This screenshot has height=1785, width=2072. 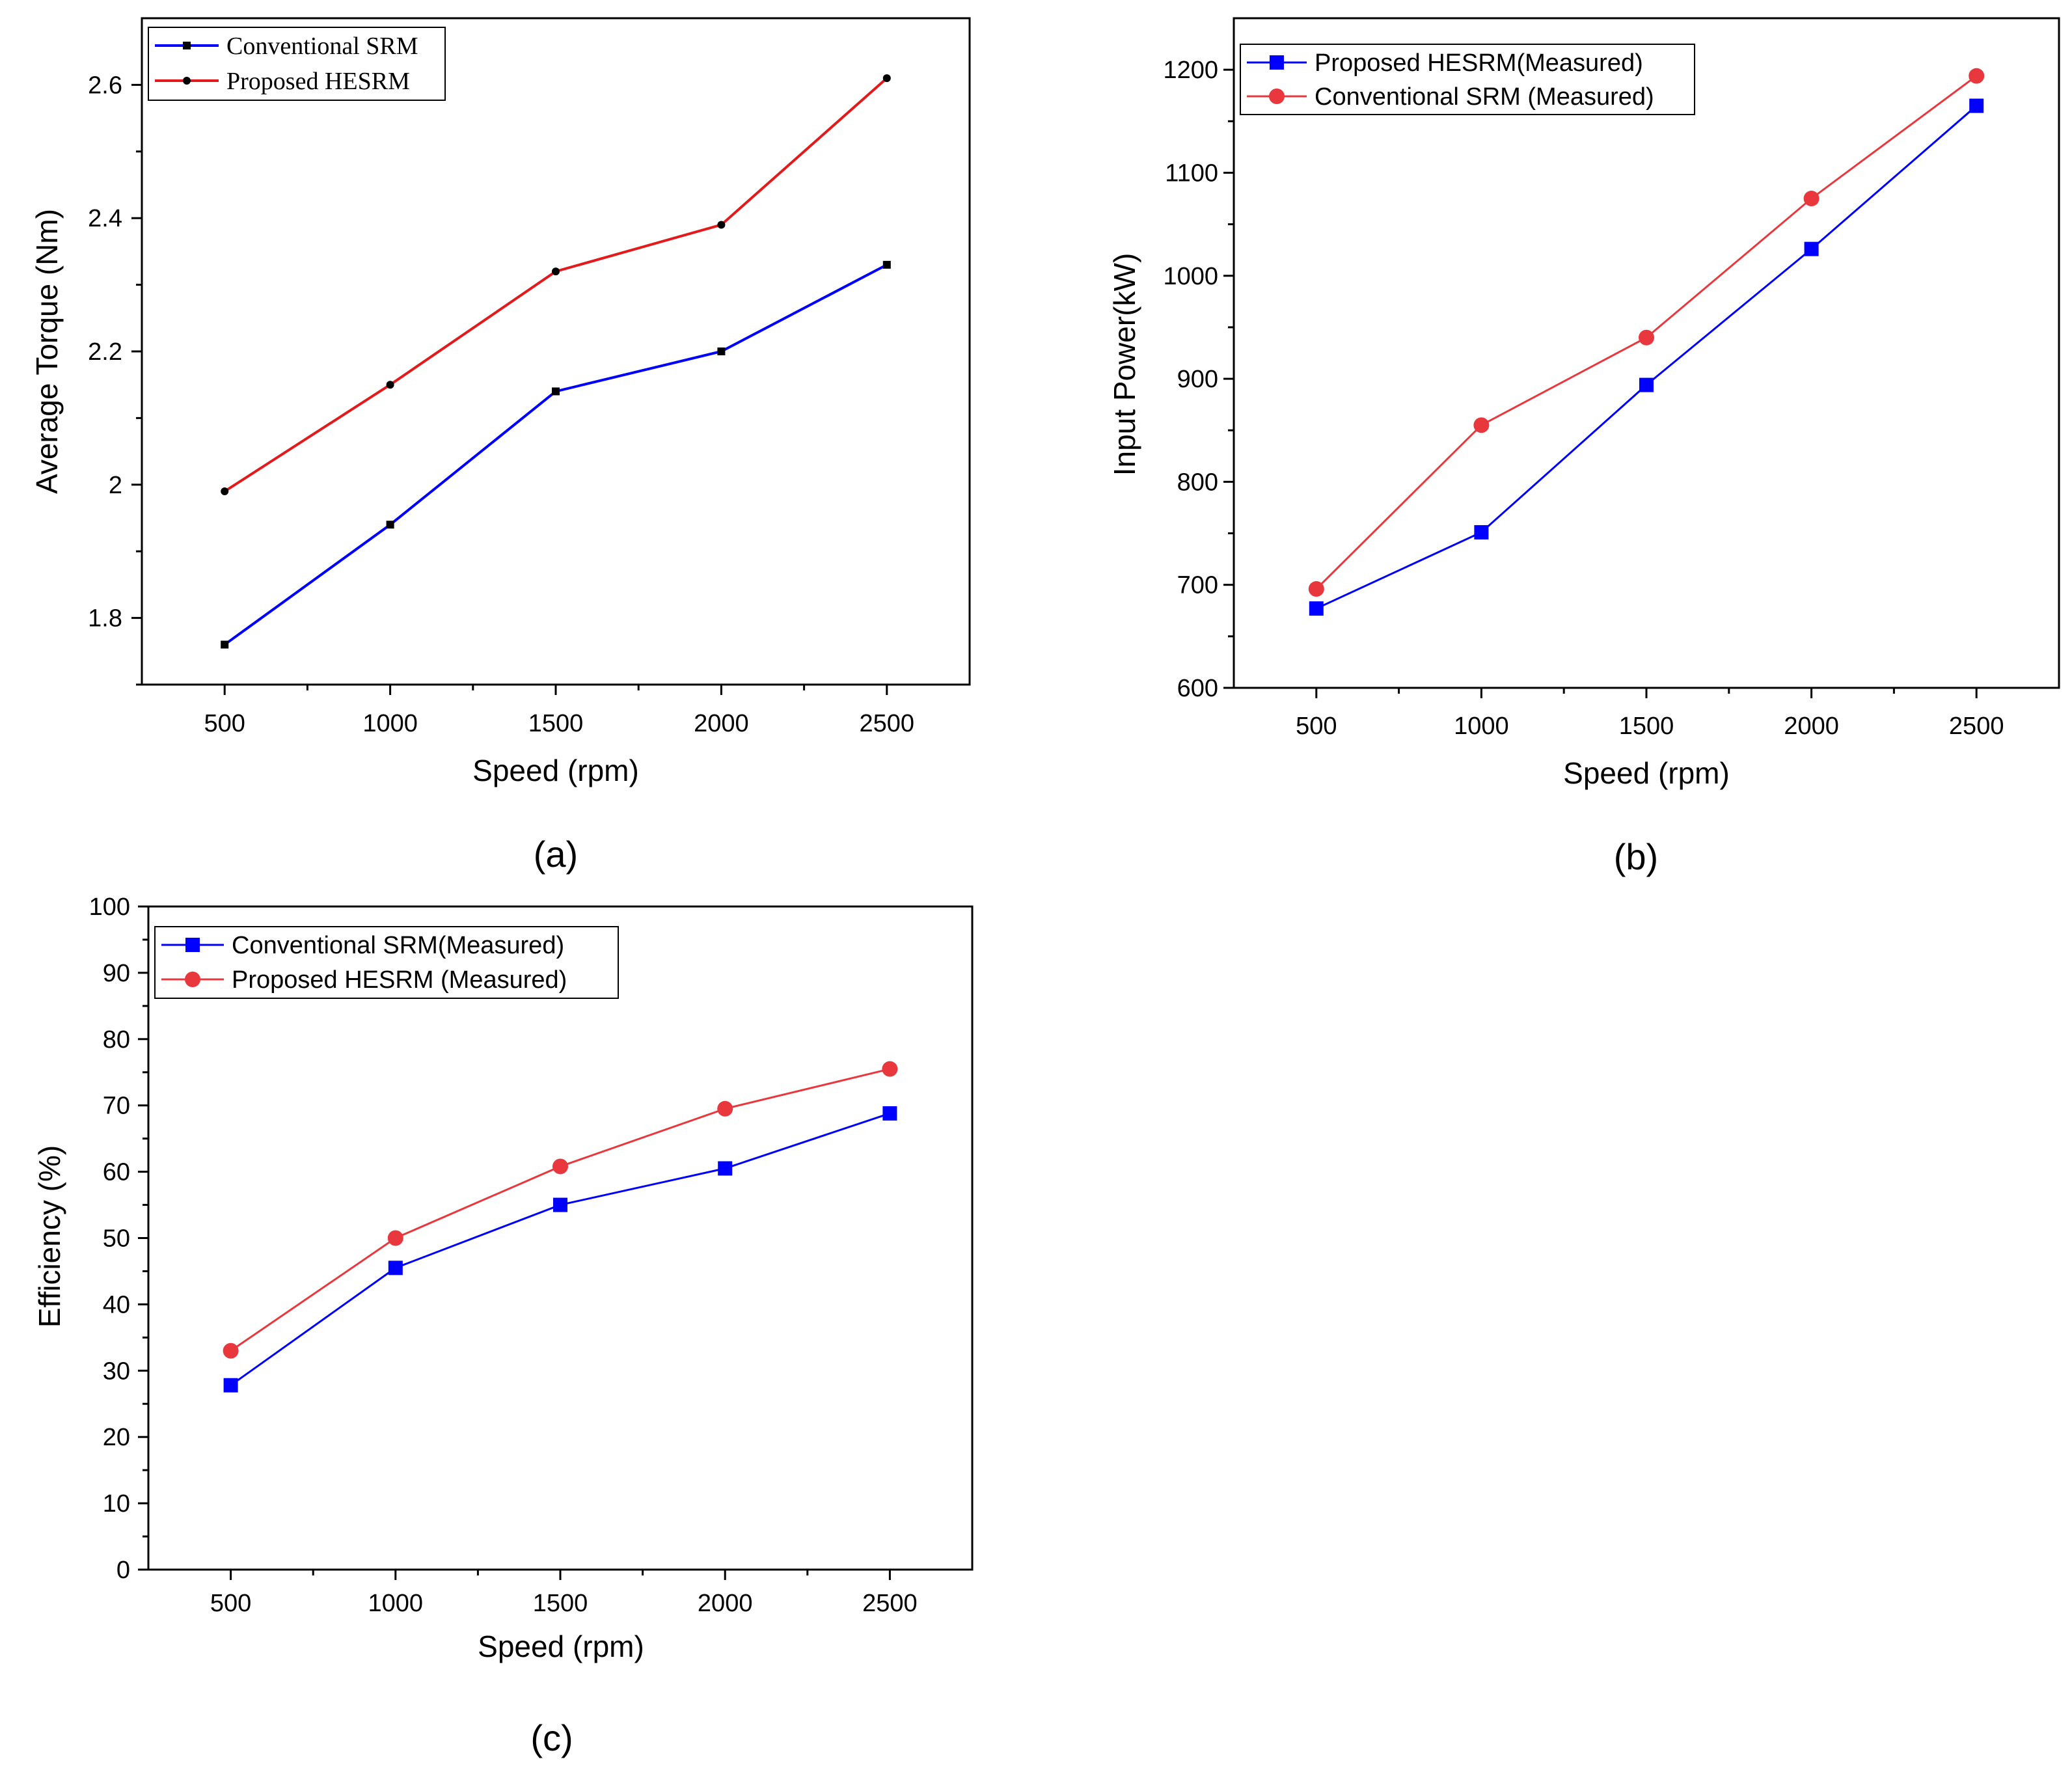 What do you see at coordinates (116, 1305) in the screenshot?
I see `y-tick-label: 40` at bounding box center [116, 1305].